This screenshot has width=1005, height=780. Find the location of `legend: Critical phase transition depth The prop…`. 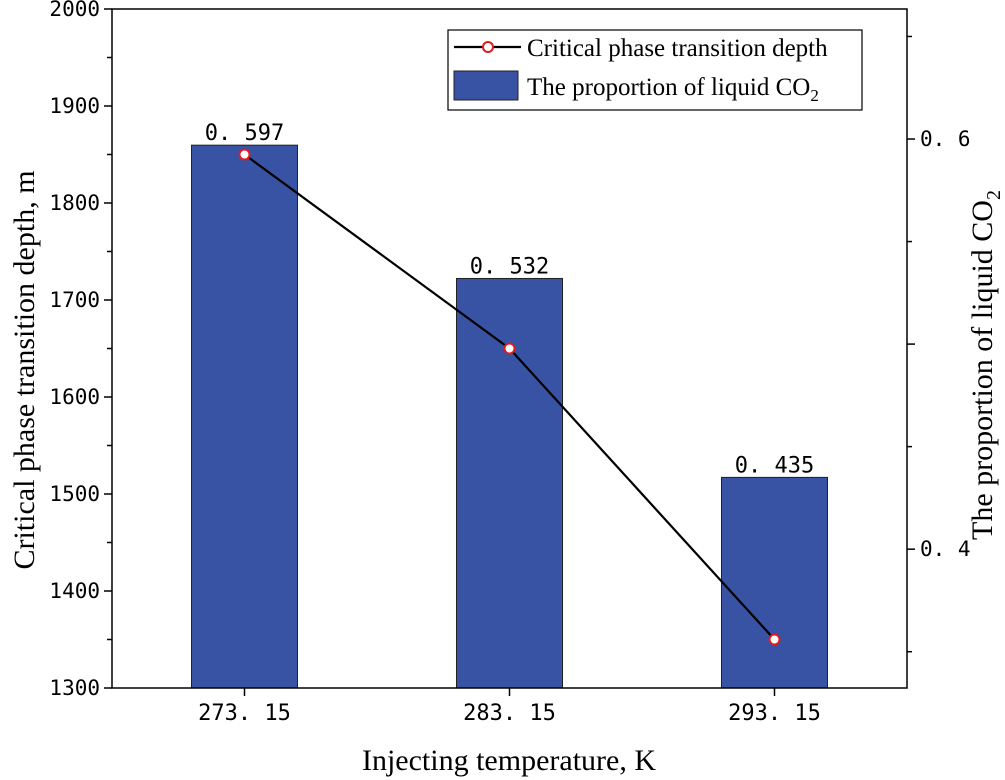

legend: Critical phase transition depth The prop… is located at coordinates (655, 70).